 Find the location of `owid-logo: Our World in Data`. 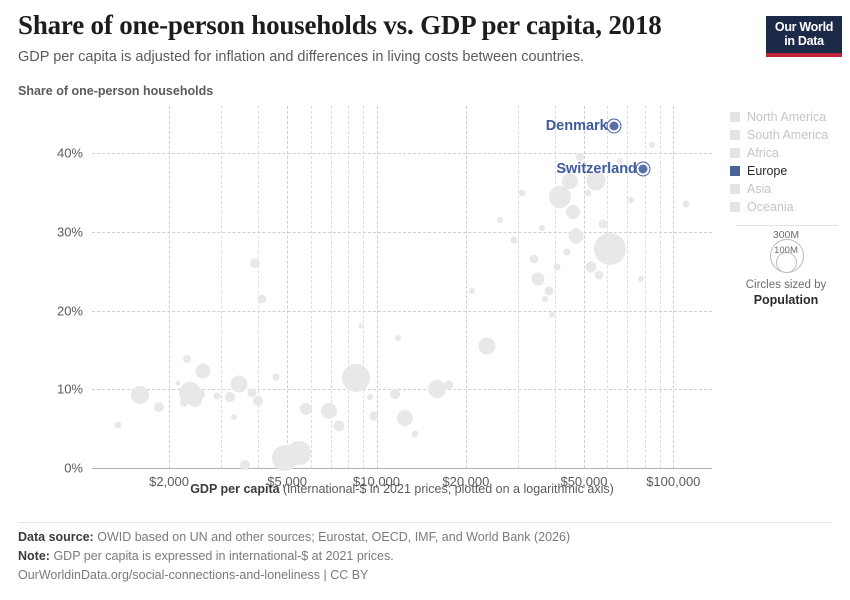

owid-logo: Our World in Data is located at coordinates (804, 36).